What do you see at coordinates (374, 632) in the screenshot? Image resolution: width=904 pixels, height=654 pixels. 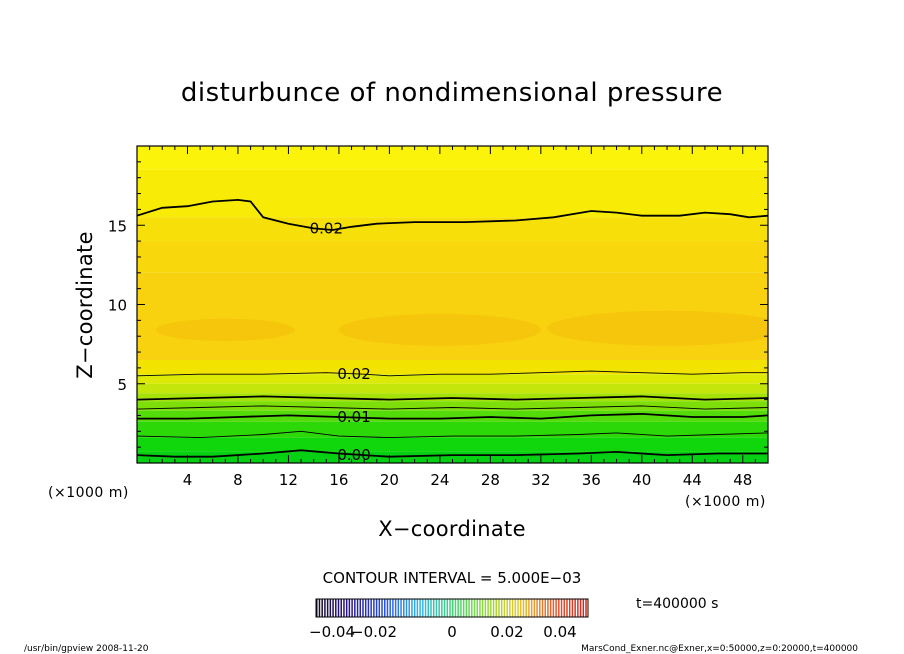 I see `colorbar-tick-label: −0.02` at bounding box center [374, 632].